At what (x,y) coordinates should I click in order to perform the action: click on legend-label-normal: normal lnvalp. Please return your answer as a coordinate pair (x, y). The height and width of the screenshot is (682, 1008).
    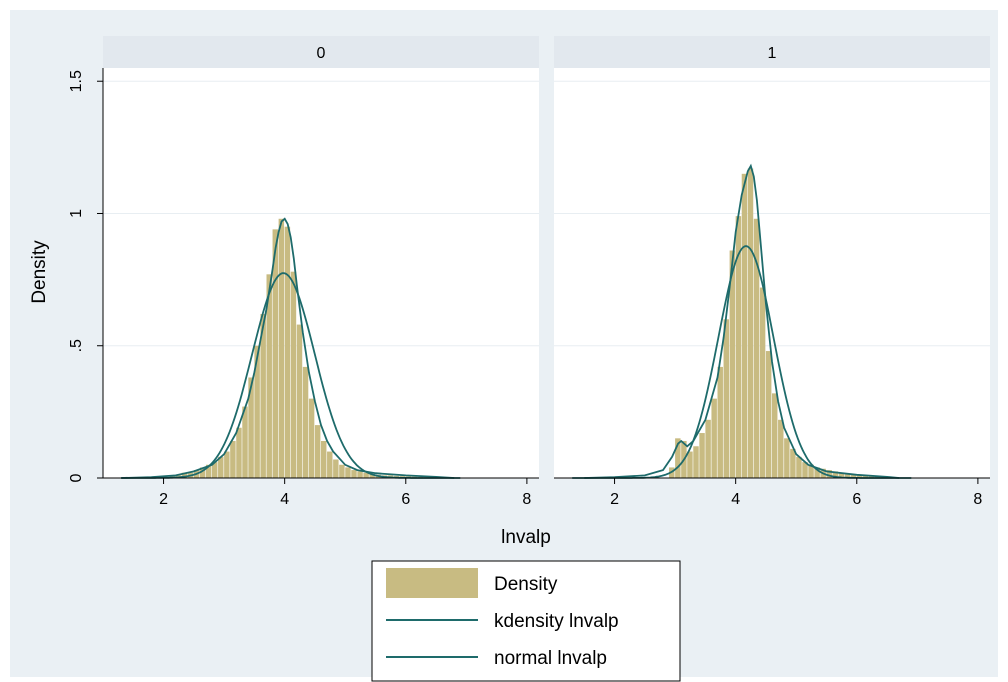
    Looking at the image, I should click on (550, 658).